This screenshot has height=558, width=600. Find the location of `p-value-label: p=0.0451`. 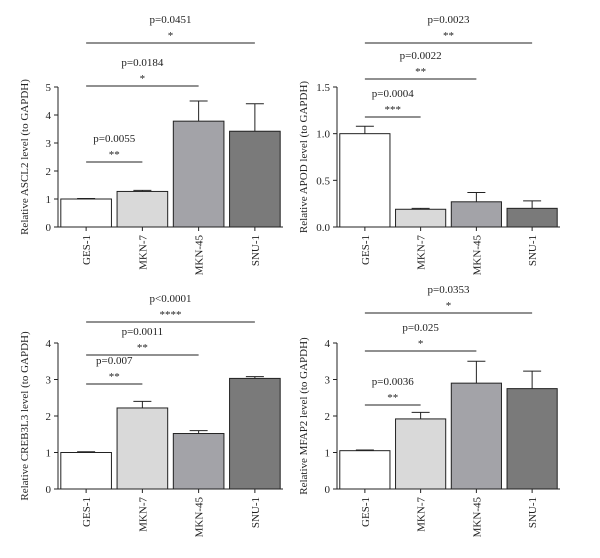

p-value-label: p=0.0451 is located at coordinates (171, 20).